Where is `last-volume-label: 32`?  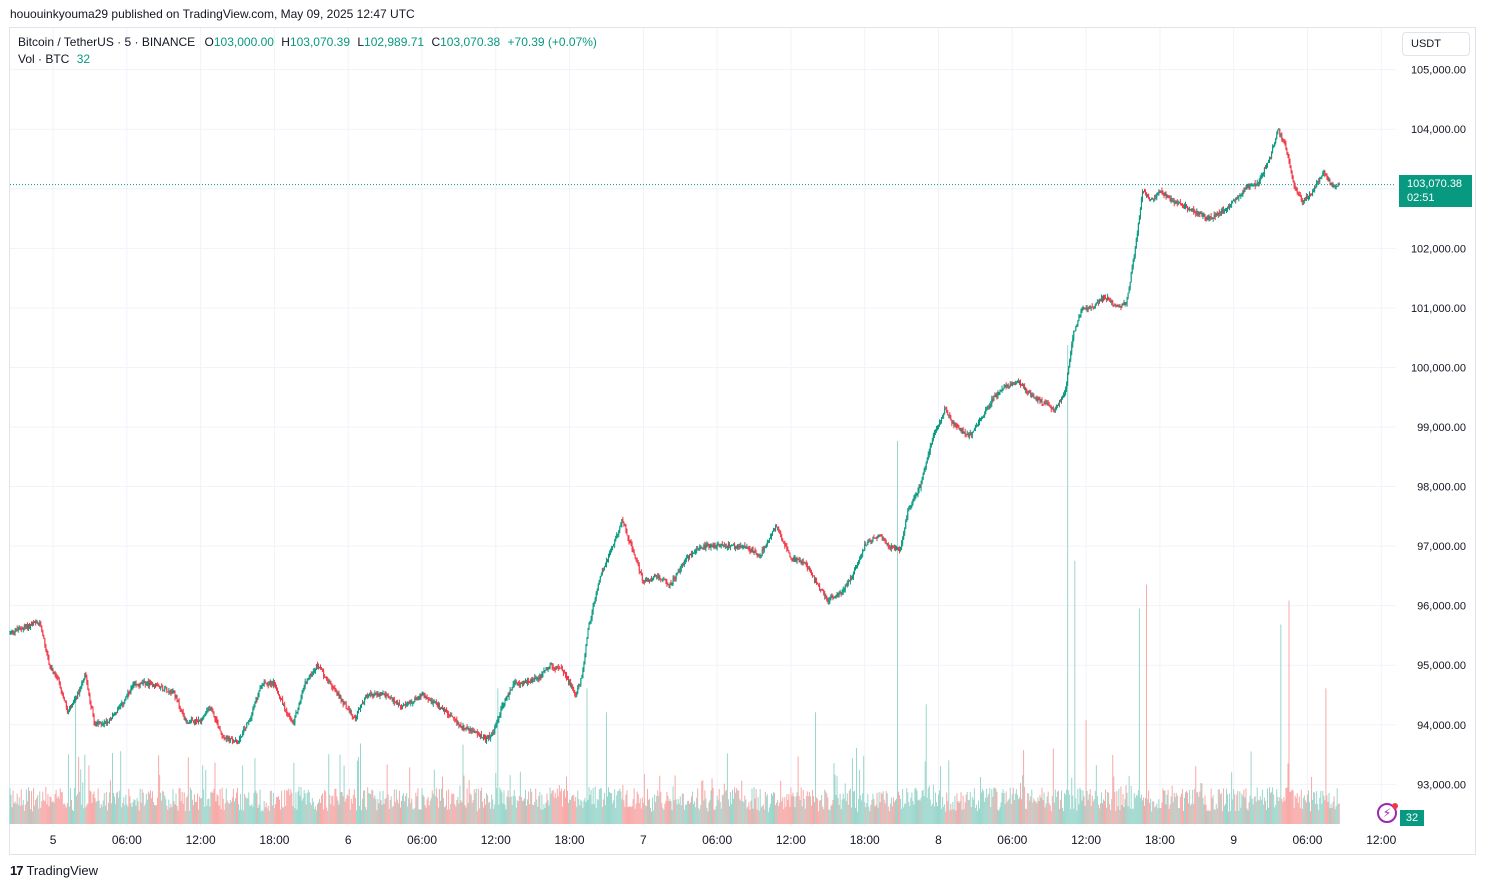 last-volume-label: 32 is located at coordinates (1412, 818).